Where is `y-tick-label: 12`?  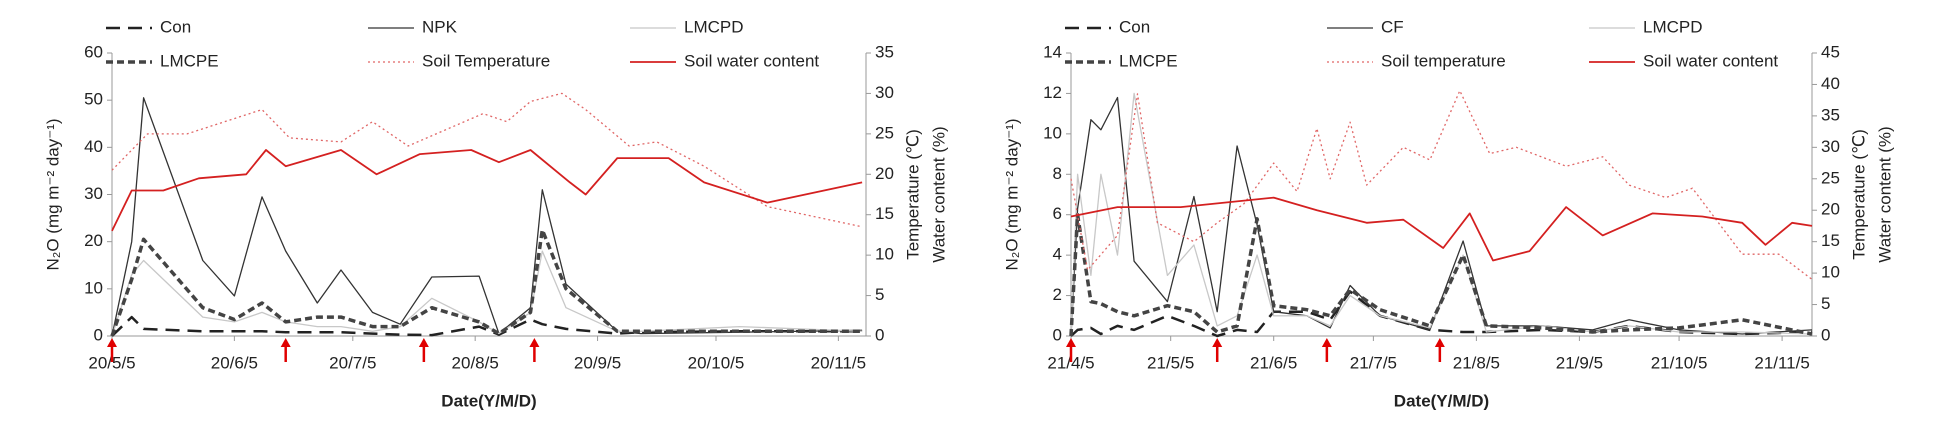
y-tick-label: 12 is located at coordinates (1052, 92).